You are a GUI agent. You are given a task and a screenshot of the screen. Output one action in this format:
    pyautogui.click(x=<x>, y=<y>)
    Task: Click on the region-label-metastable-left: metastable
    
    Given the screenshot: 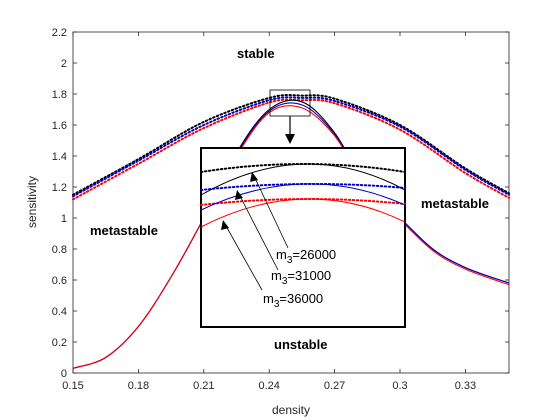 What is the action you would take?
    pyautogui.click(x=124, y=230)
    